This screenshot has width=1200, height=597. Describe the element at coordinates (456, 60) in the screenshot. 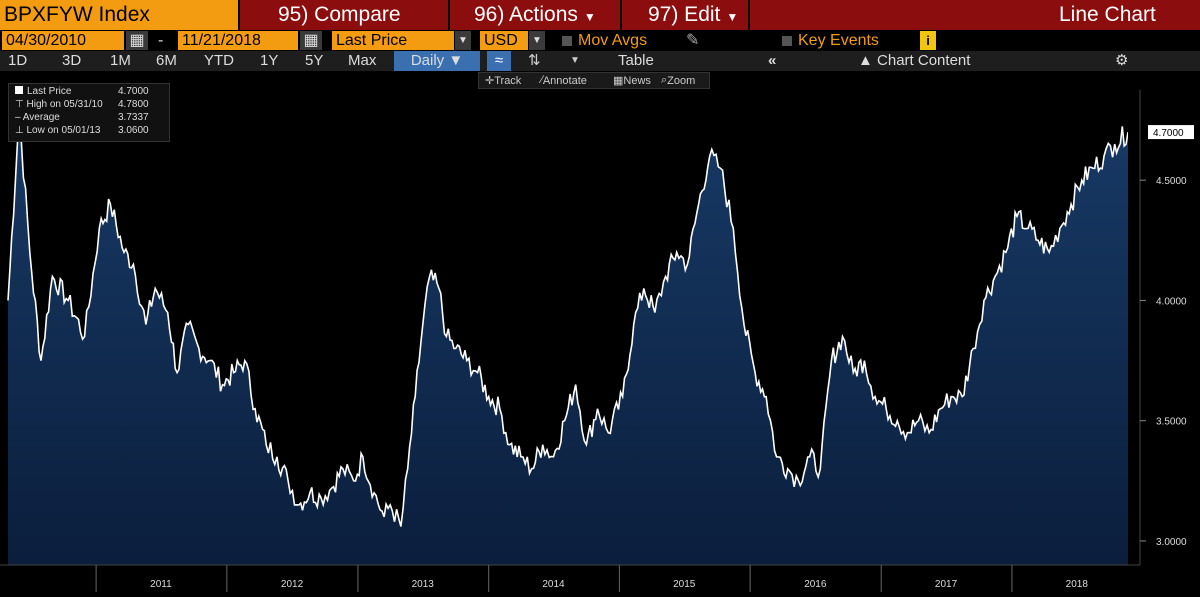

I see `frequency-chevron-down-icon: ▼` at that location.